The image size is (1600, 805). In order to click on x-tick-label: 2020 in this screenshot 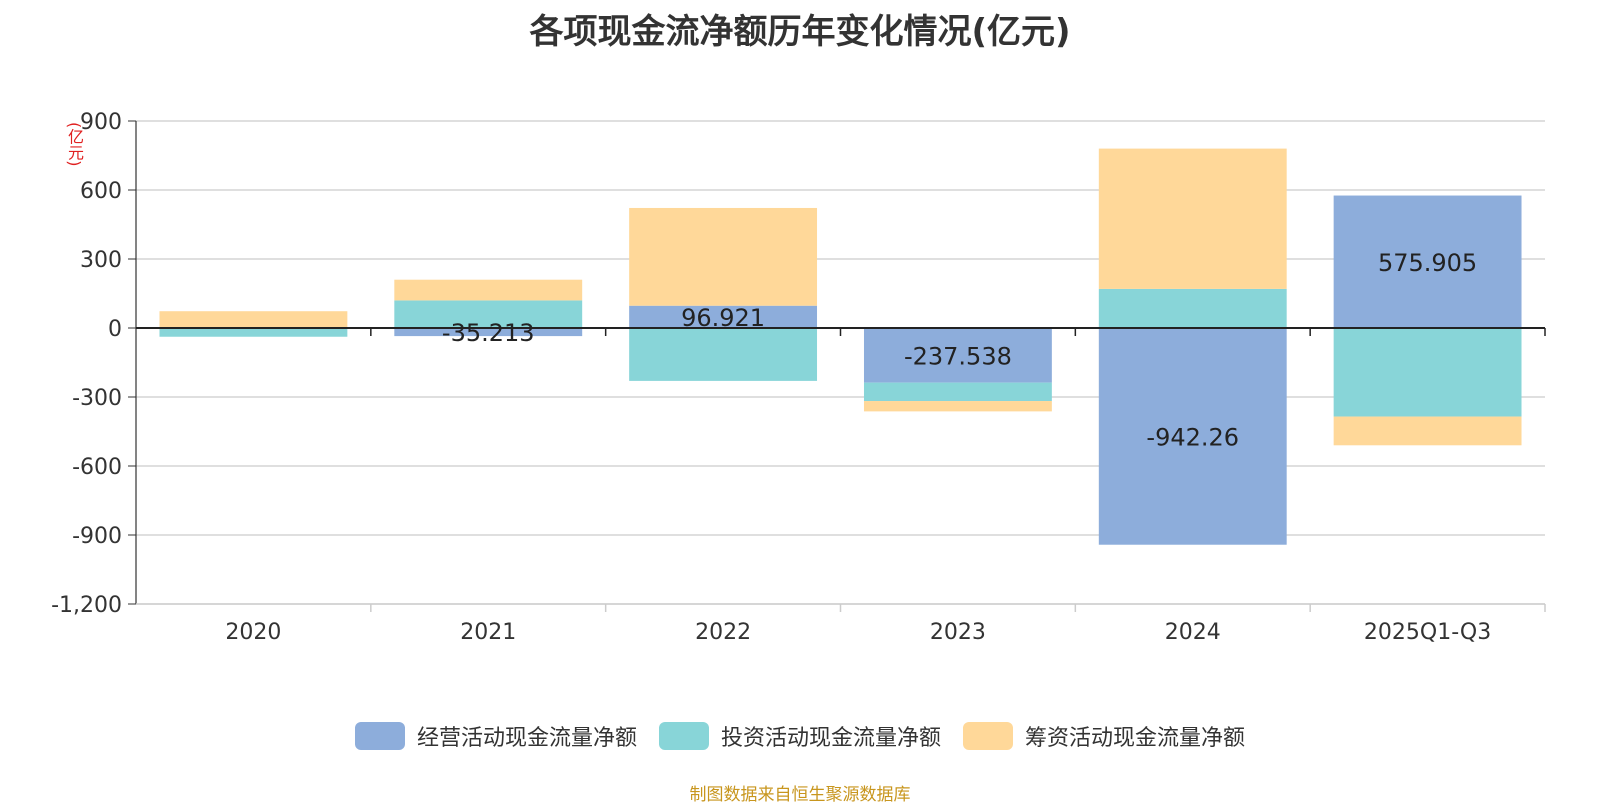, I will do `click(253, 632)`.